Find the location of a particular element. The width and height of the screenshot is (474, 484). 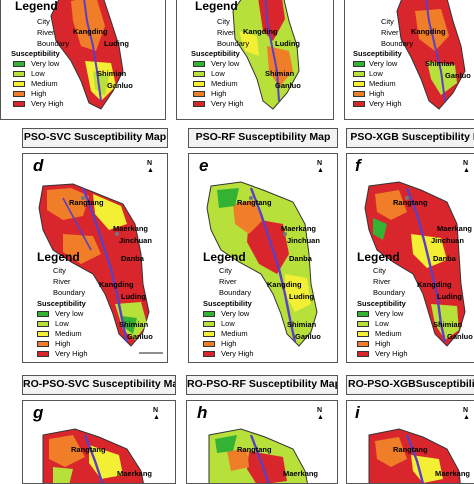

zone-very-low is located at coordinates (226, 444).